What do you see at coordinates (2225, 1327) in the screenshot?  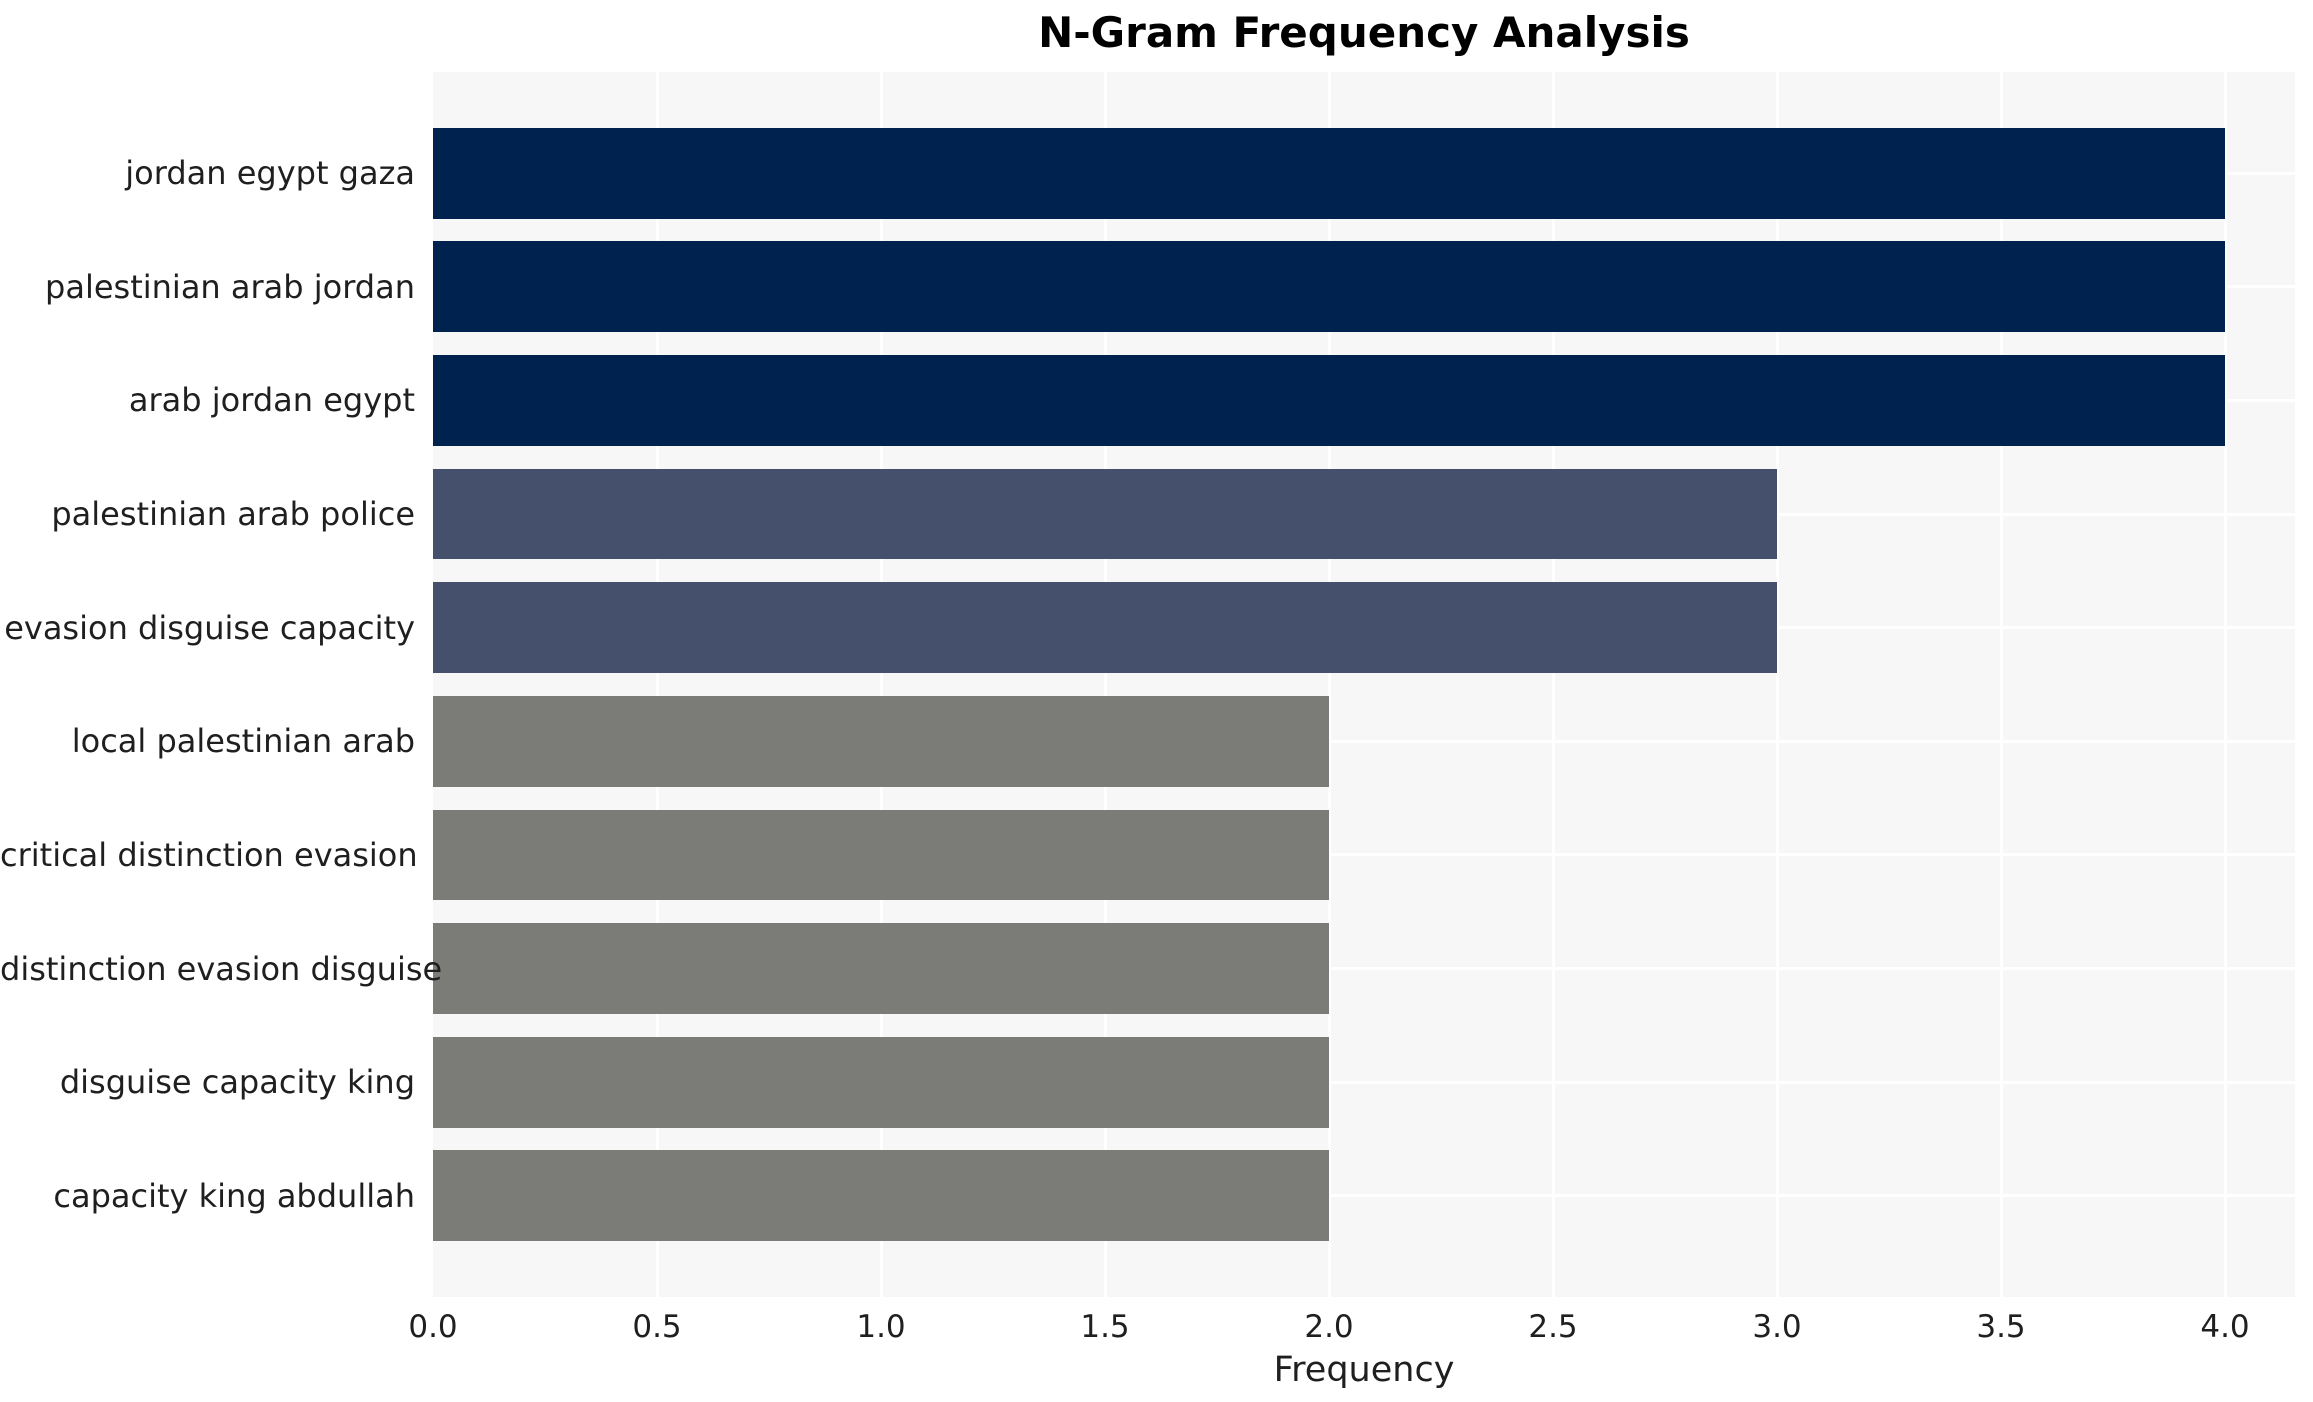 I see `x-tick-label: 4.0` at bounding box center [2225, 1327].